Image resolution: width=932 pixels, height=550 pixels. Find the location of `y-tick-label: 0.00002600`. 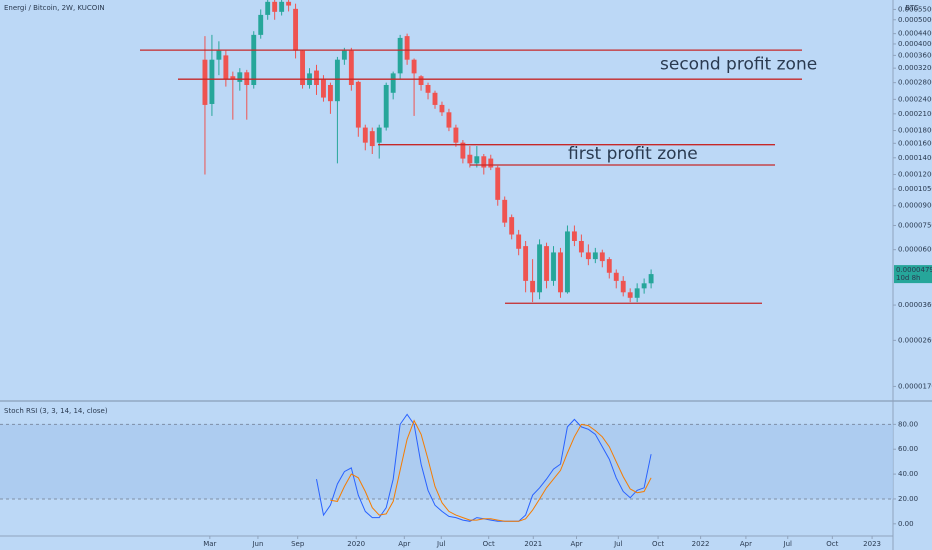

y-tick-label: 0.00002600 is located at coordinates (915, 340).